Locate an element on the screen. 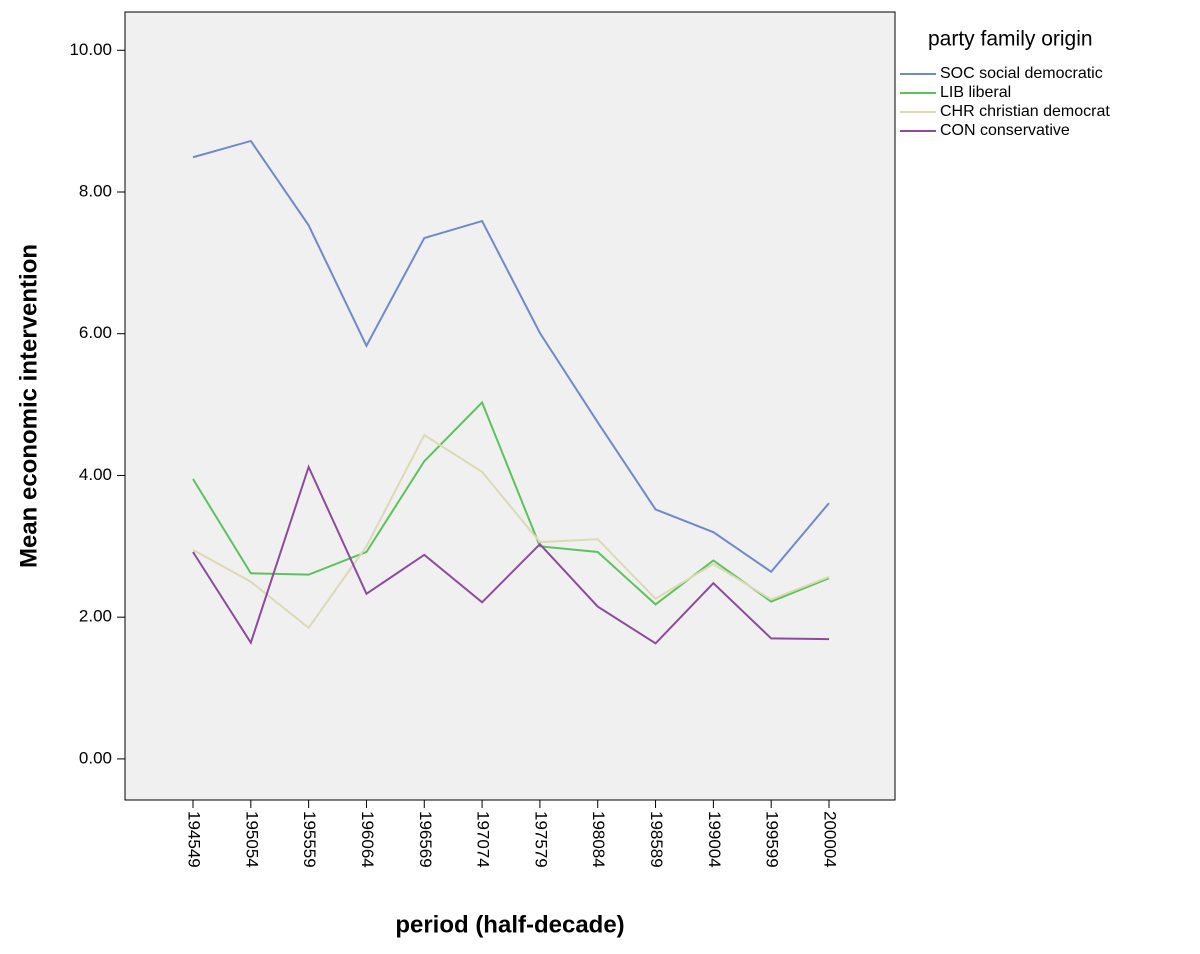 This screenshot has height=954, width=1200. y-tick-label: 6.00 is located at coordinates (95, 332).